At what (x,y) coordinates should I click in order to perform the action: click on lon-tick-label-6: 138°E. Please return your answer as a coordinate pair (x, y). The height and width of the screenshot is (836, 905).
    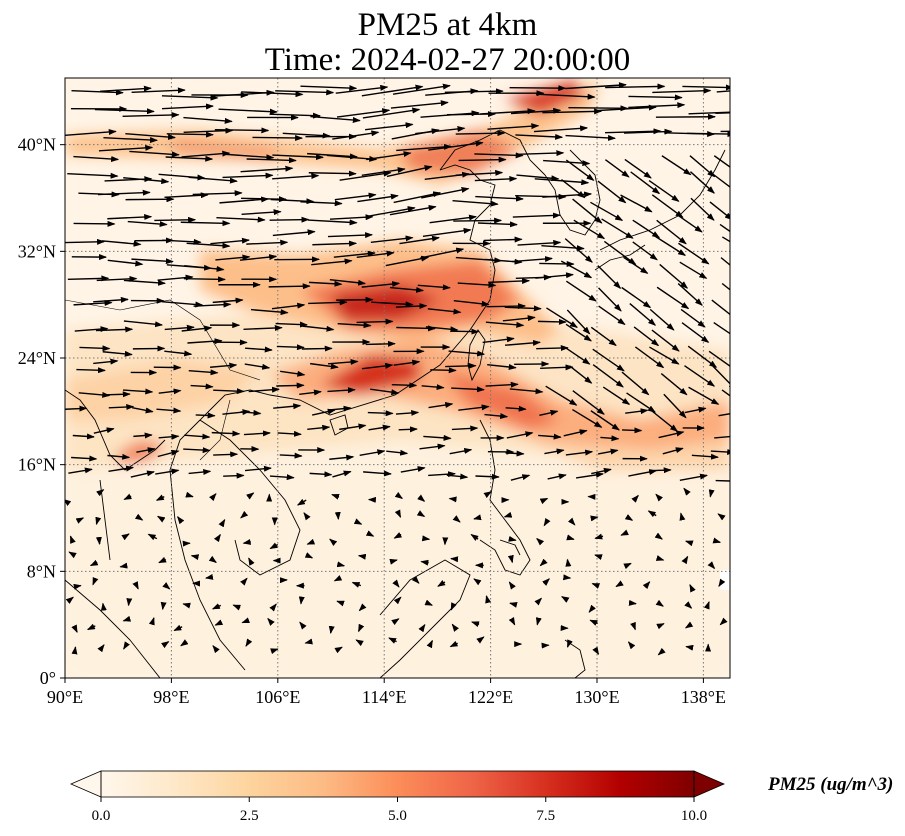
    Looking at the image, I should click on (703, 697).